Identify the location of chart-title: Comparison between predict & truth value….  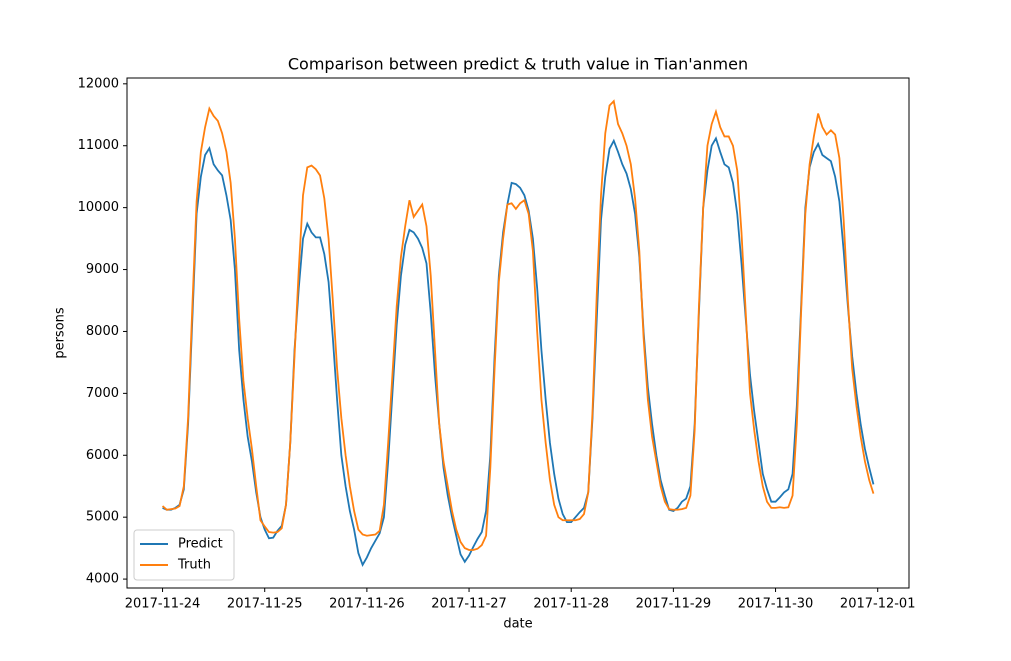
(518, 64).